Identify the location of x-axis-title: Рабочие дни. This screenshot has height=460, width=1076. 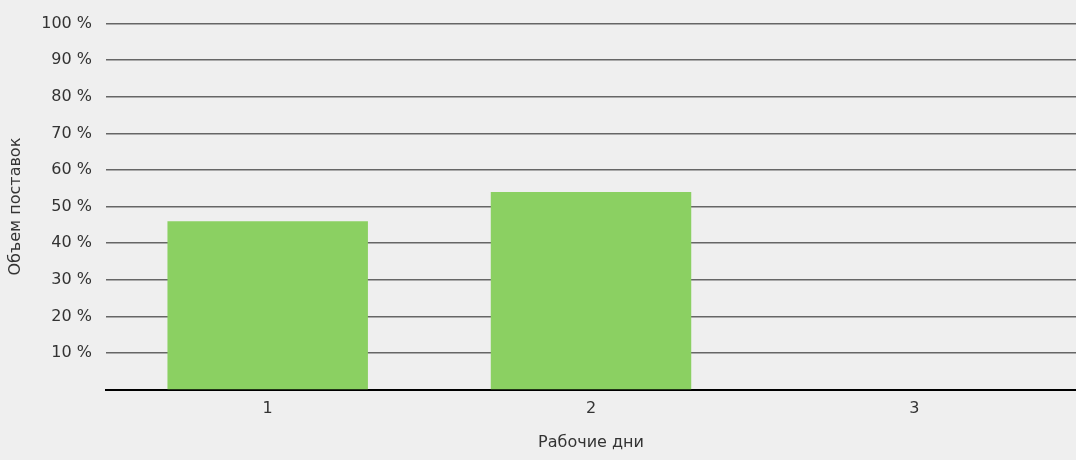
(591, 441).